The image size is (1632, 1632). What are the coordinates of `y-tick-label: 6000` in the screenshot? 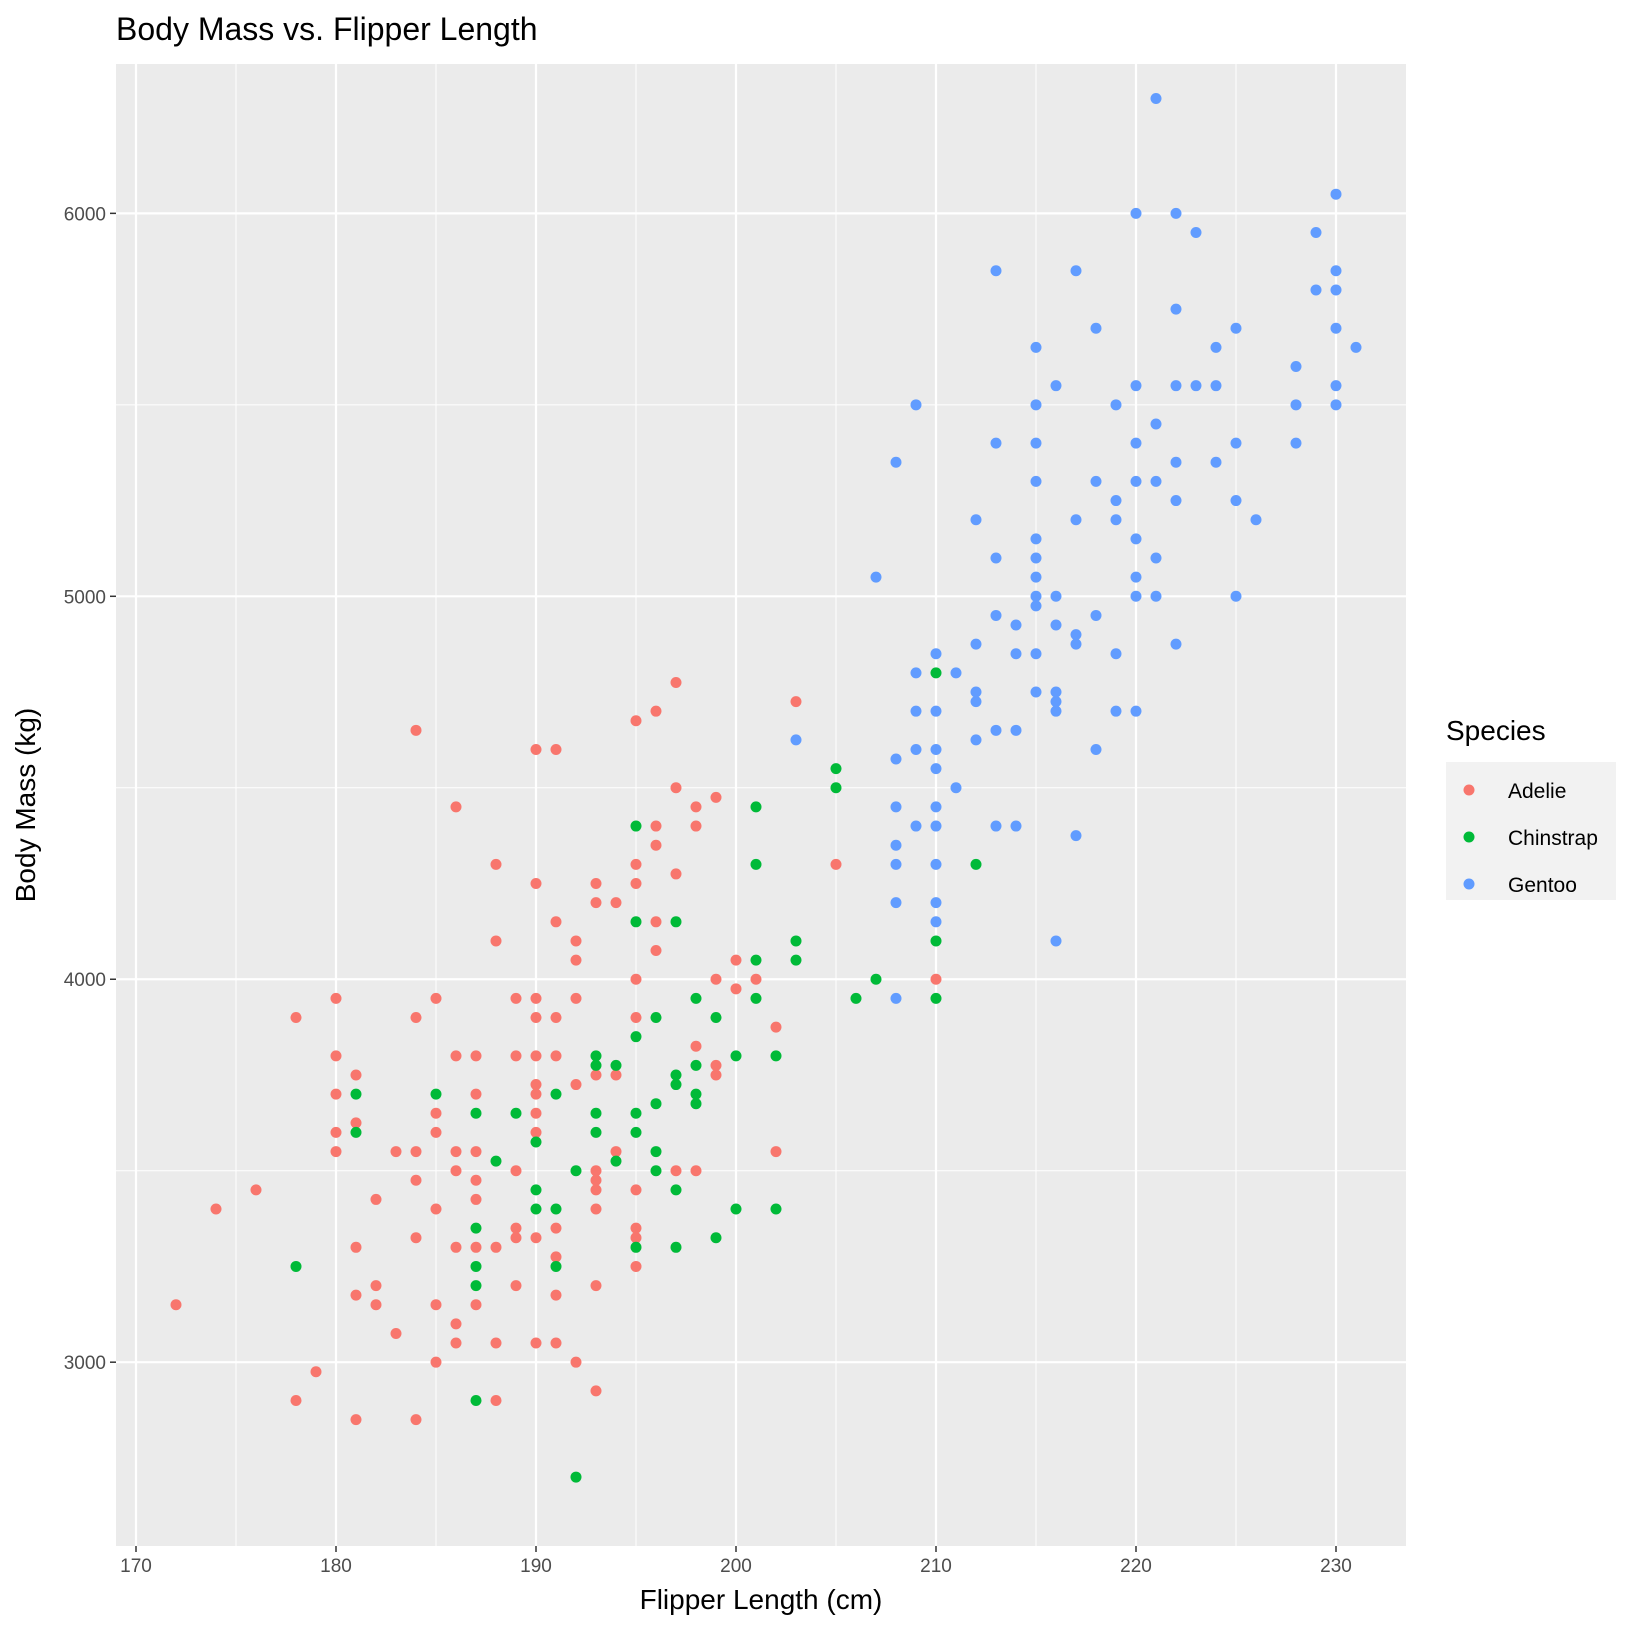 It's located at (85, 214).